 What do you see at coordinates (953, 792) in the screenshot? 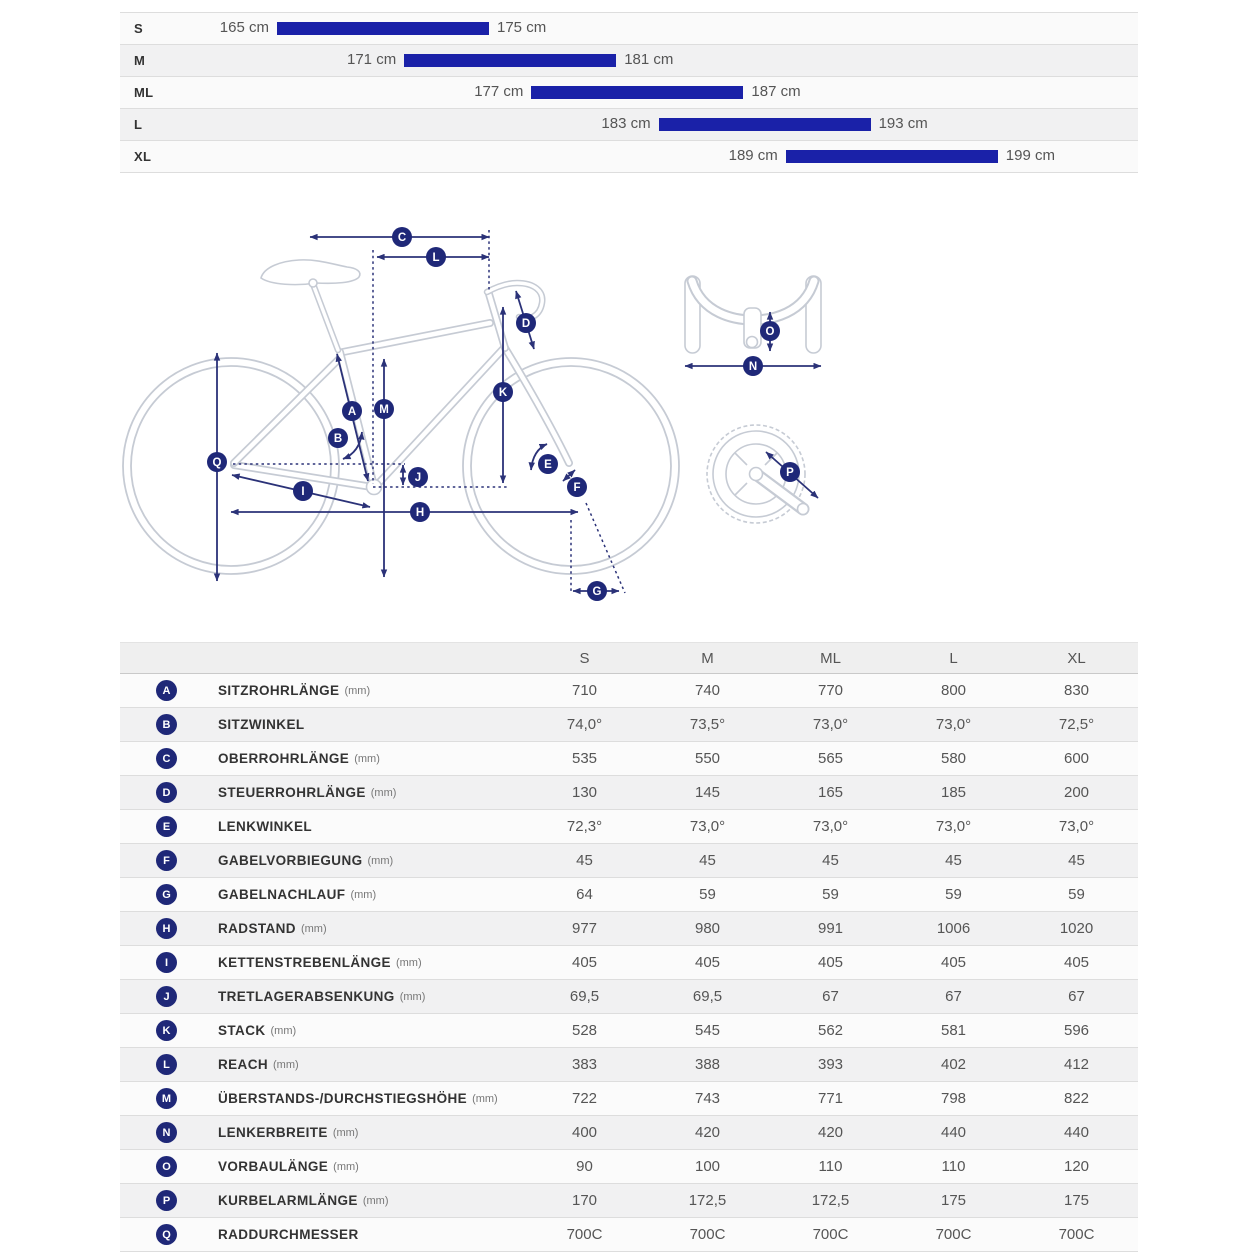
I see `value-D-L: 185` at bounding box center [953, 792].